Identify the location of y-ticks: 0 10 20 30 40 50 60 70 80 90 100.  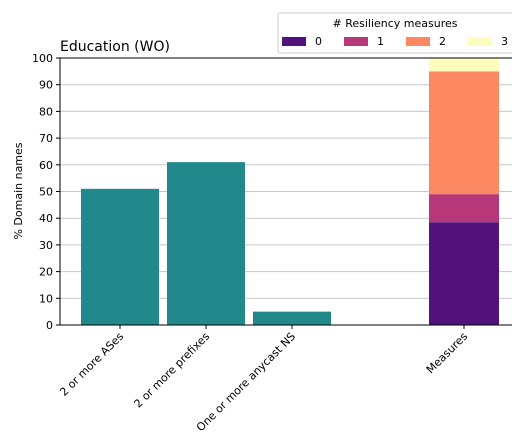
(46, 192).